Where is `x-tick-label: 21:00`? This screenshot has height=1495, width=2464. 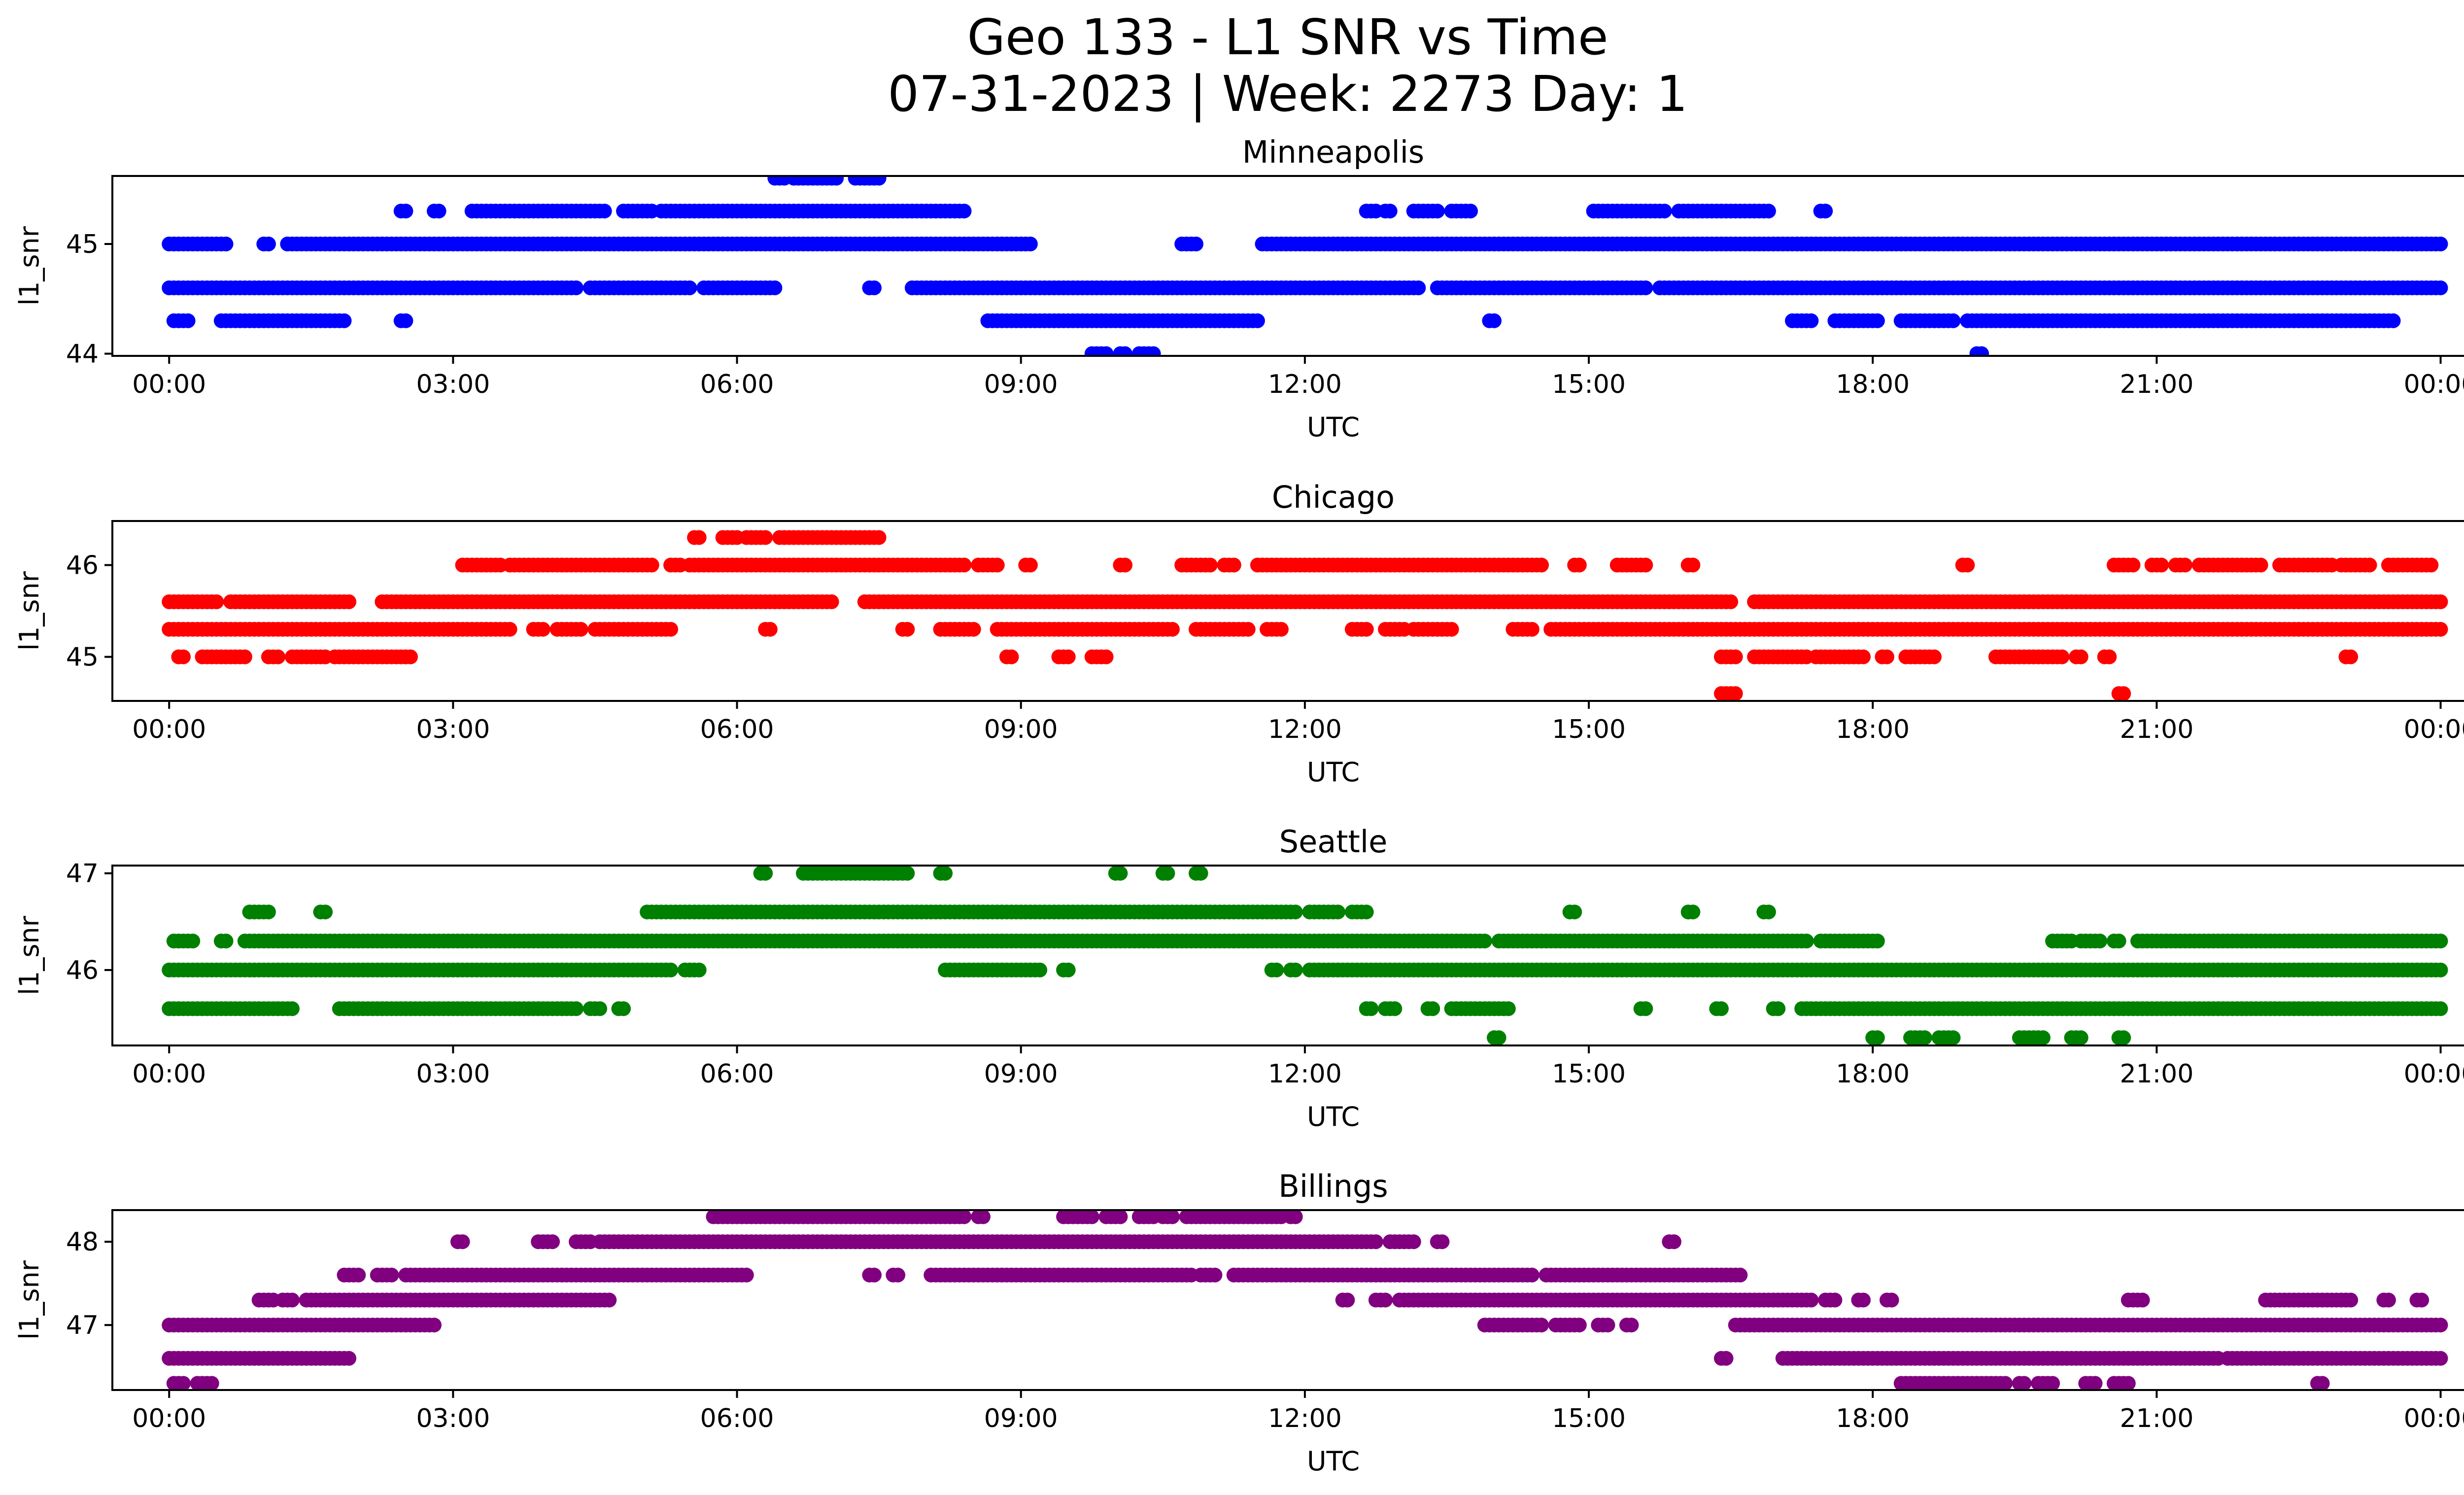
x-tick-label: 21:00 is located at coordinates (2156, 384).